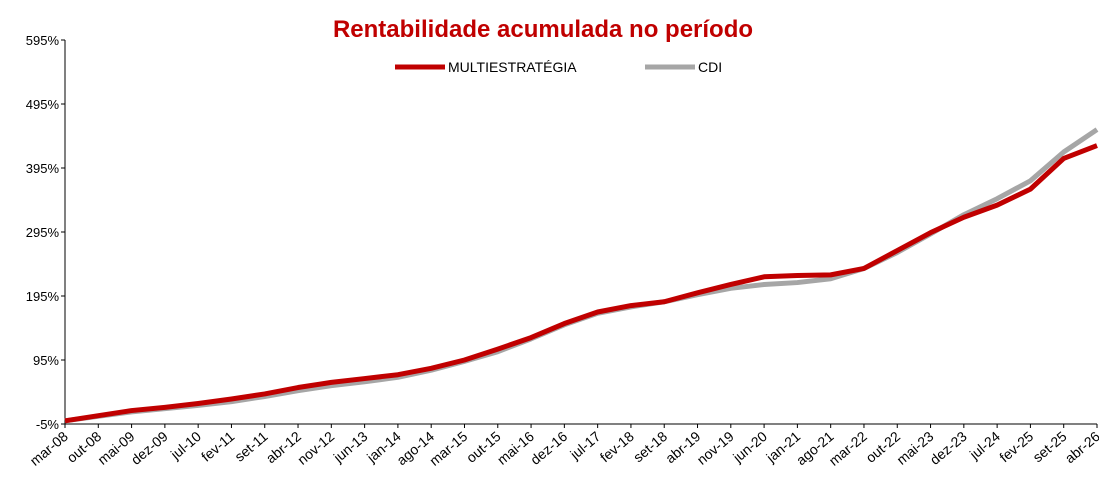 Image resolution: width=1099 pixels, height=483 pixels. What do you see at coordinates (710, 67) in the screenshot?
I see `legend-label: CDI` at bounding box center [710, 67].